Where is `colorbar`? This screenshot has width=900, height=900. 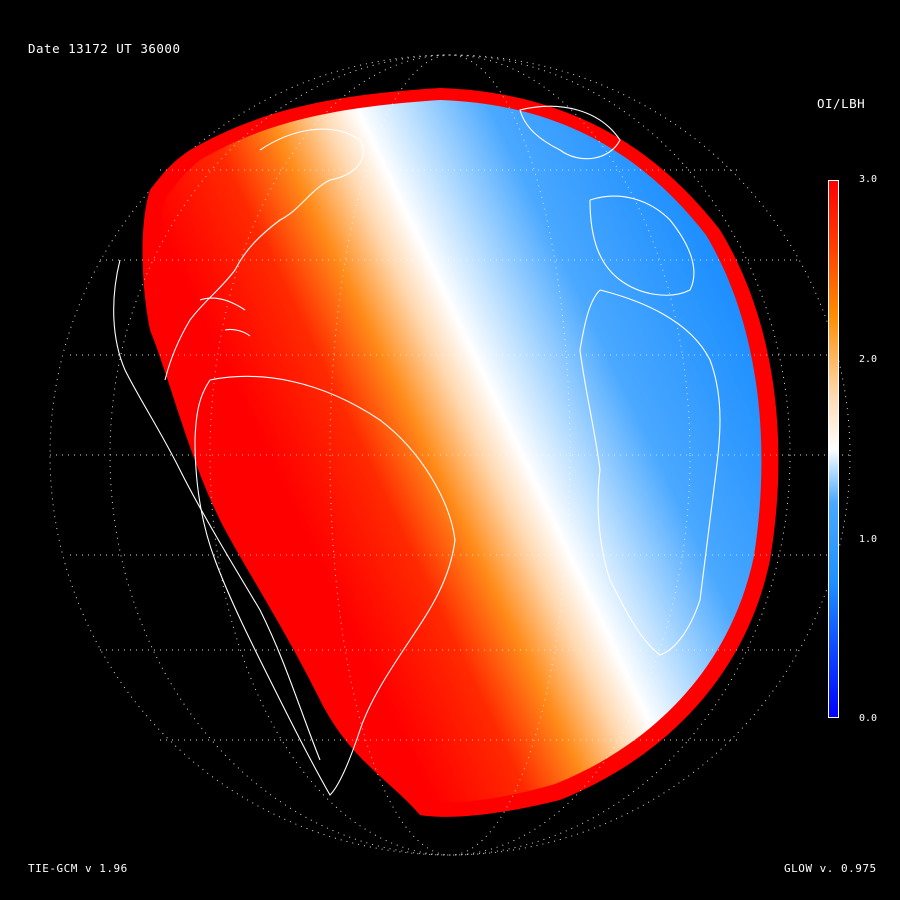 colorbar is located at coordinates (833, 449).